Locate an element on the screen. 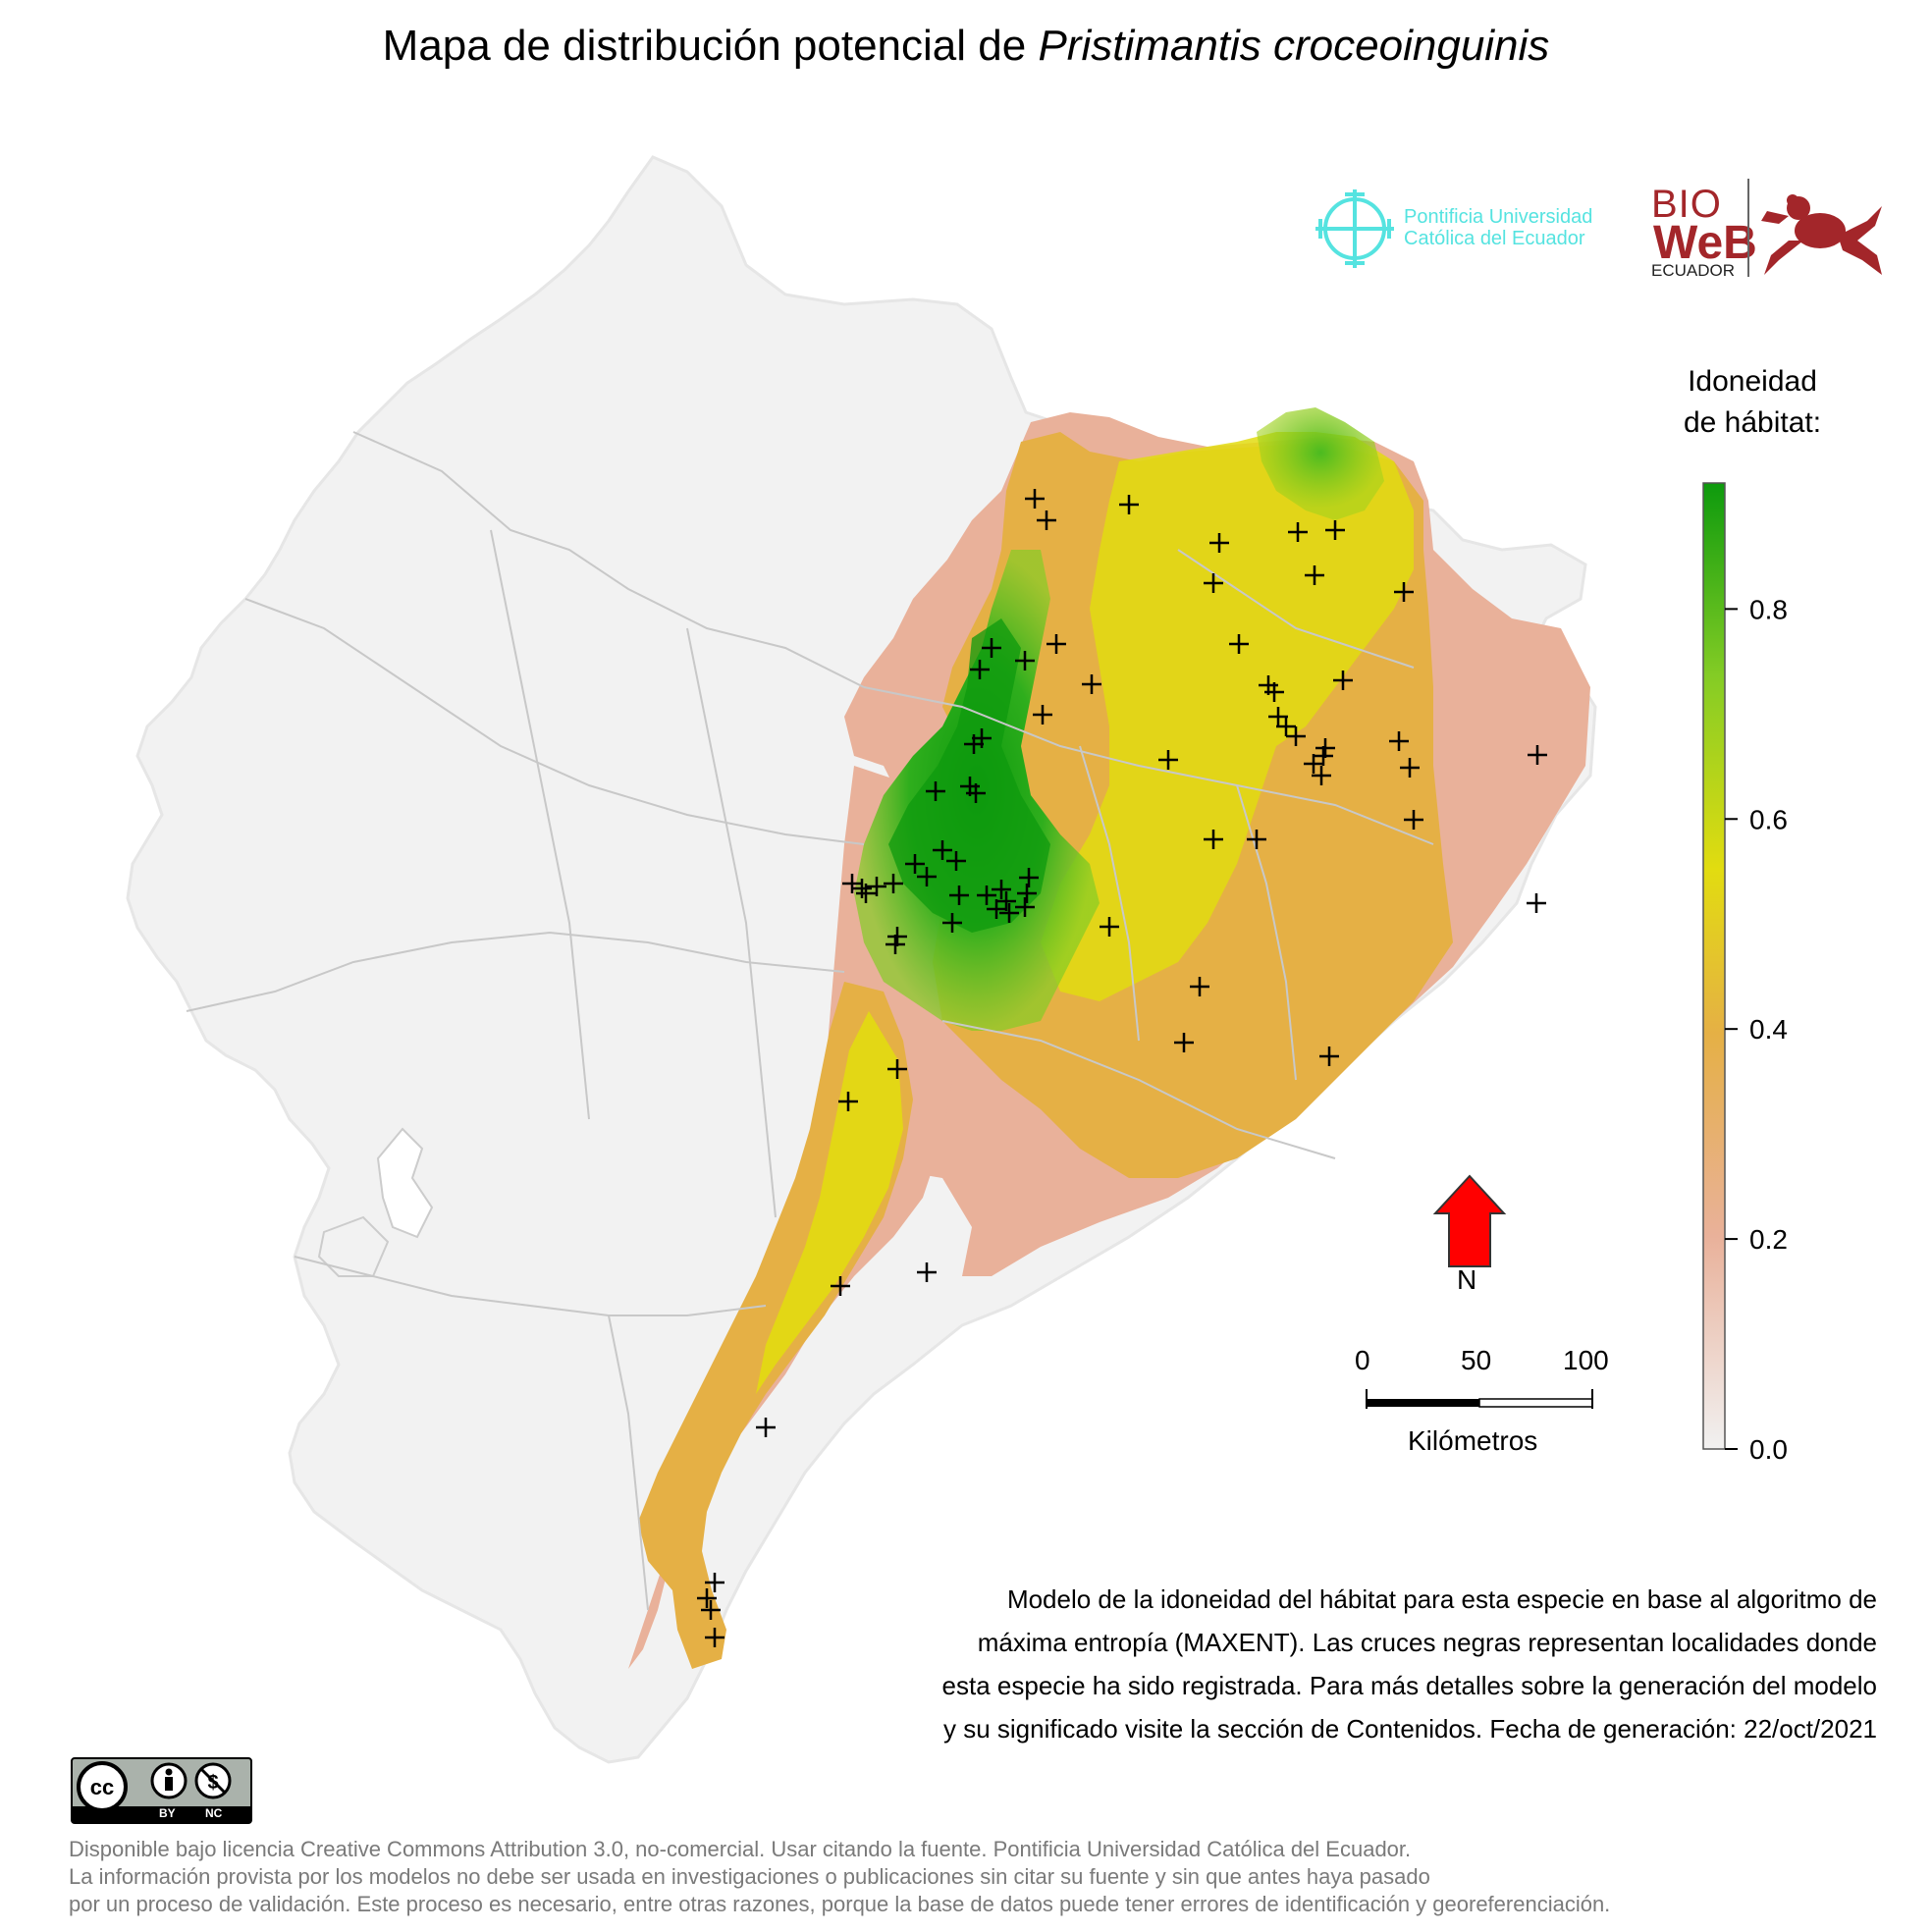 The image size is (1932, 1932). north-arrow-icon is located at coordinates (1469, 1220).